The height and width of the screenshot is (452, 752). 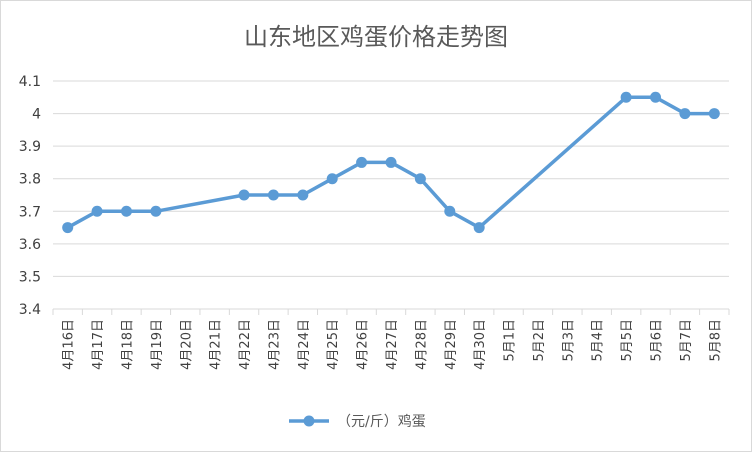 What do you see at coordinates (381, 421) in the screenshot?
I see `legend-label: （元/斤）鸡蛋` at bounding box center [381, 421].